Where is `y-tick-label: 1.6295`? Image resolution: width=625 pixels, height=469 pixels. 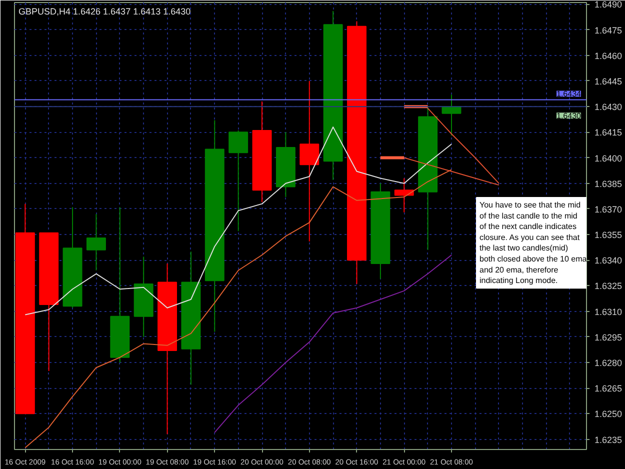
y-tick-label: 1.6295 is located at coordinates (608, 337).